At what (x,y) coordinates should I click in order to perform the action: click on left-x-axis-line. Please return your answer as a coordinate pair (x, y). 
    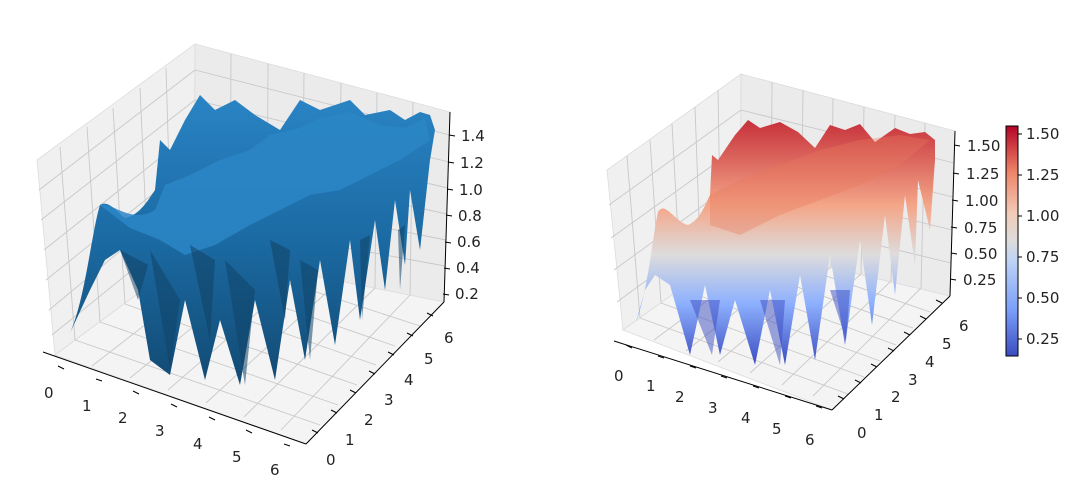
    Looking at the image, I should click on (174, 398).